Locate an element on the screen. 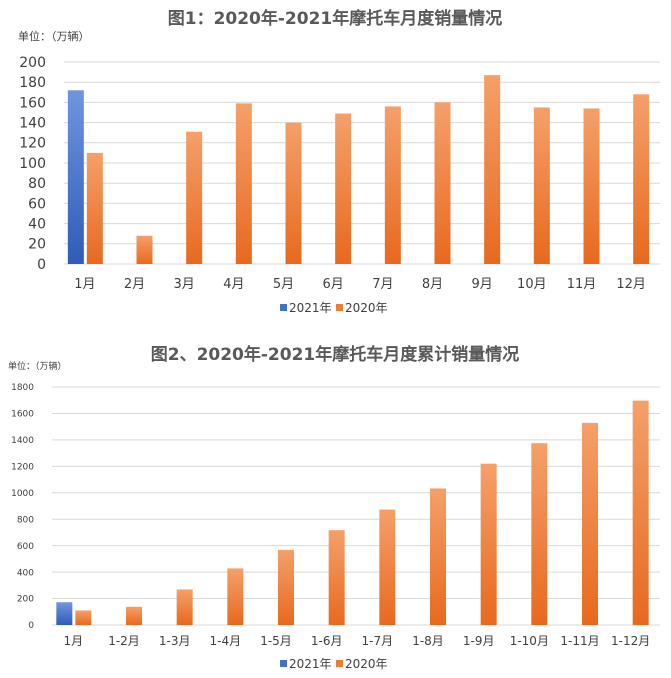  chart2-y-tick-label: 400 is located at coordinates (25, 573).